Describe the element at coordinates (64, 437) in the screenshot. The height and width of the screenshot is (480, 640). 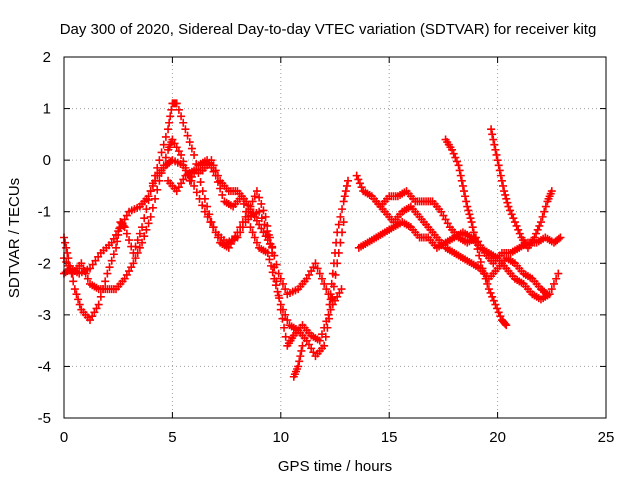
I see `x-tick-label: 0` at that location.